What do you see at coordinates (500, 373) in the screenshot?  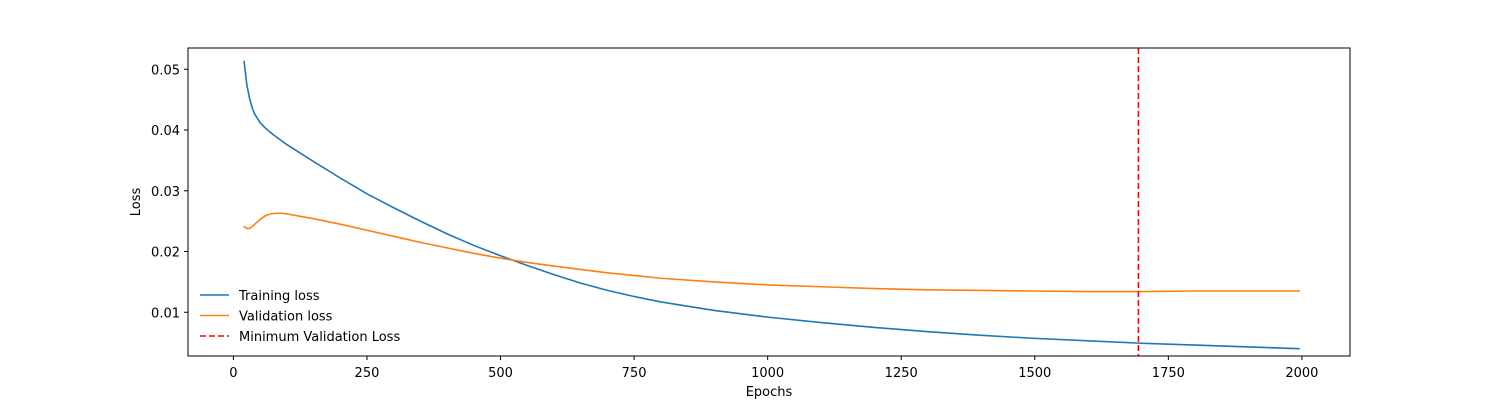 I see `x-tick-label: 500` at bounding box center [500, 373].